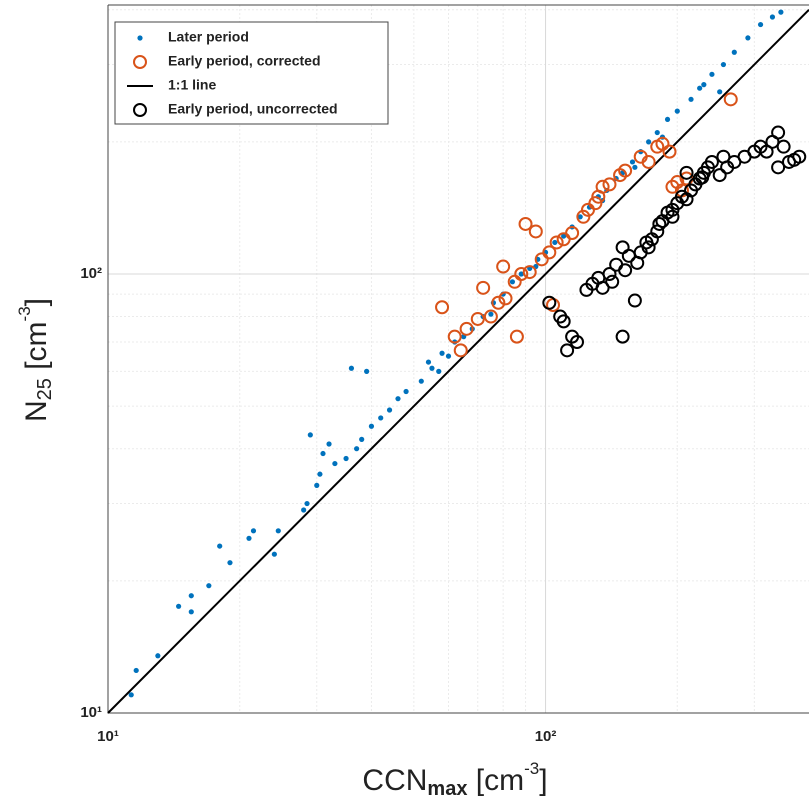 This screenshot has height=807, width=809. Describe the element at coordinates (543, 780) in the screenshot. I see `x-axis-label-part: ]` at that location.